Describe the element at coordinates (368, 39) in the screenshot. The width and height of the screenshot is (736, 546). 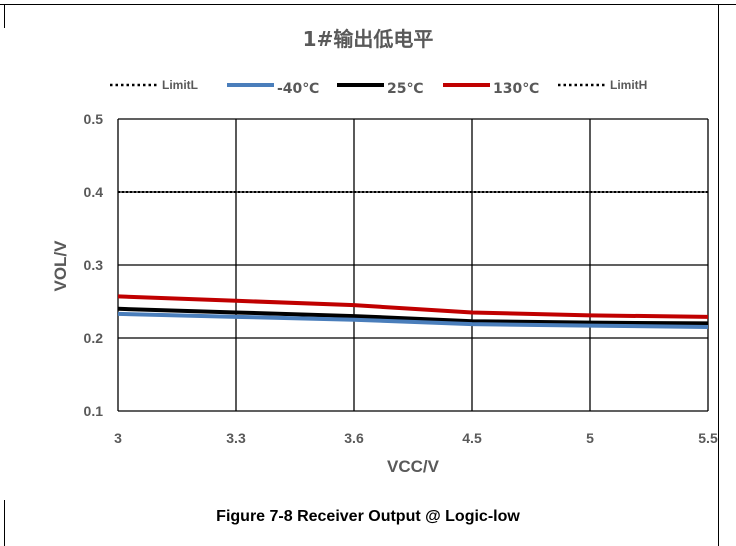
I see `chart-title: 1#输出低电平` at that location.